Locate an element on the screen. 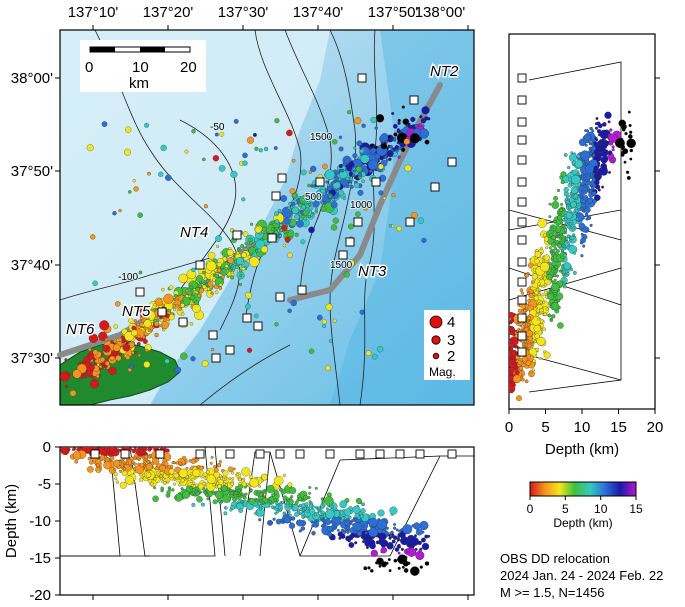 The image size is (685, 607). depth-colorbar: 0 5 10 15 Depth (km) is located at coordinates (585, 505).